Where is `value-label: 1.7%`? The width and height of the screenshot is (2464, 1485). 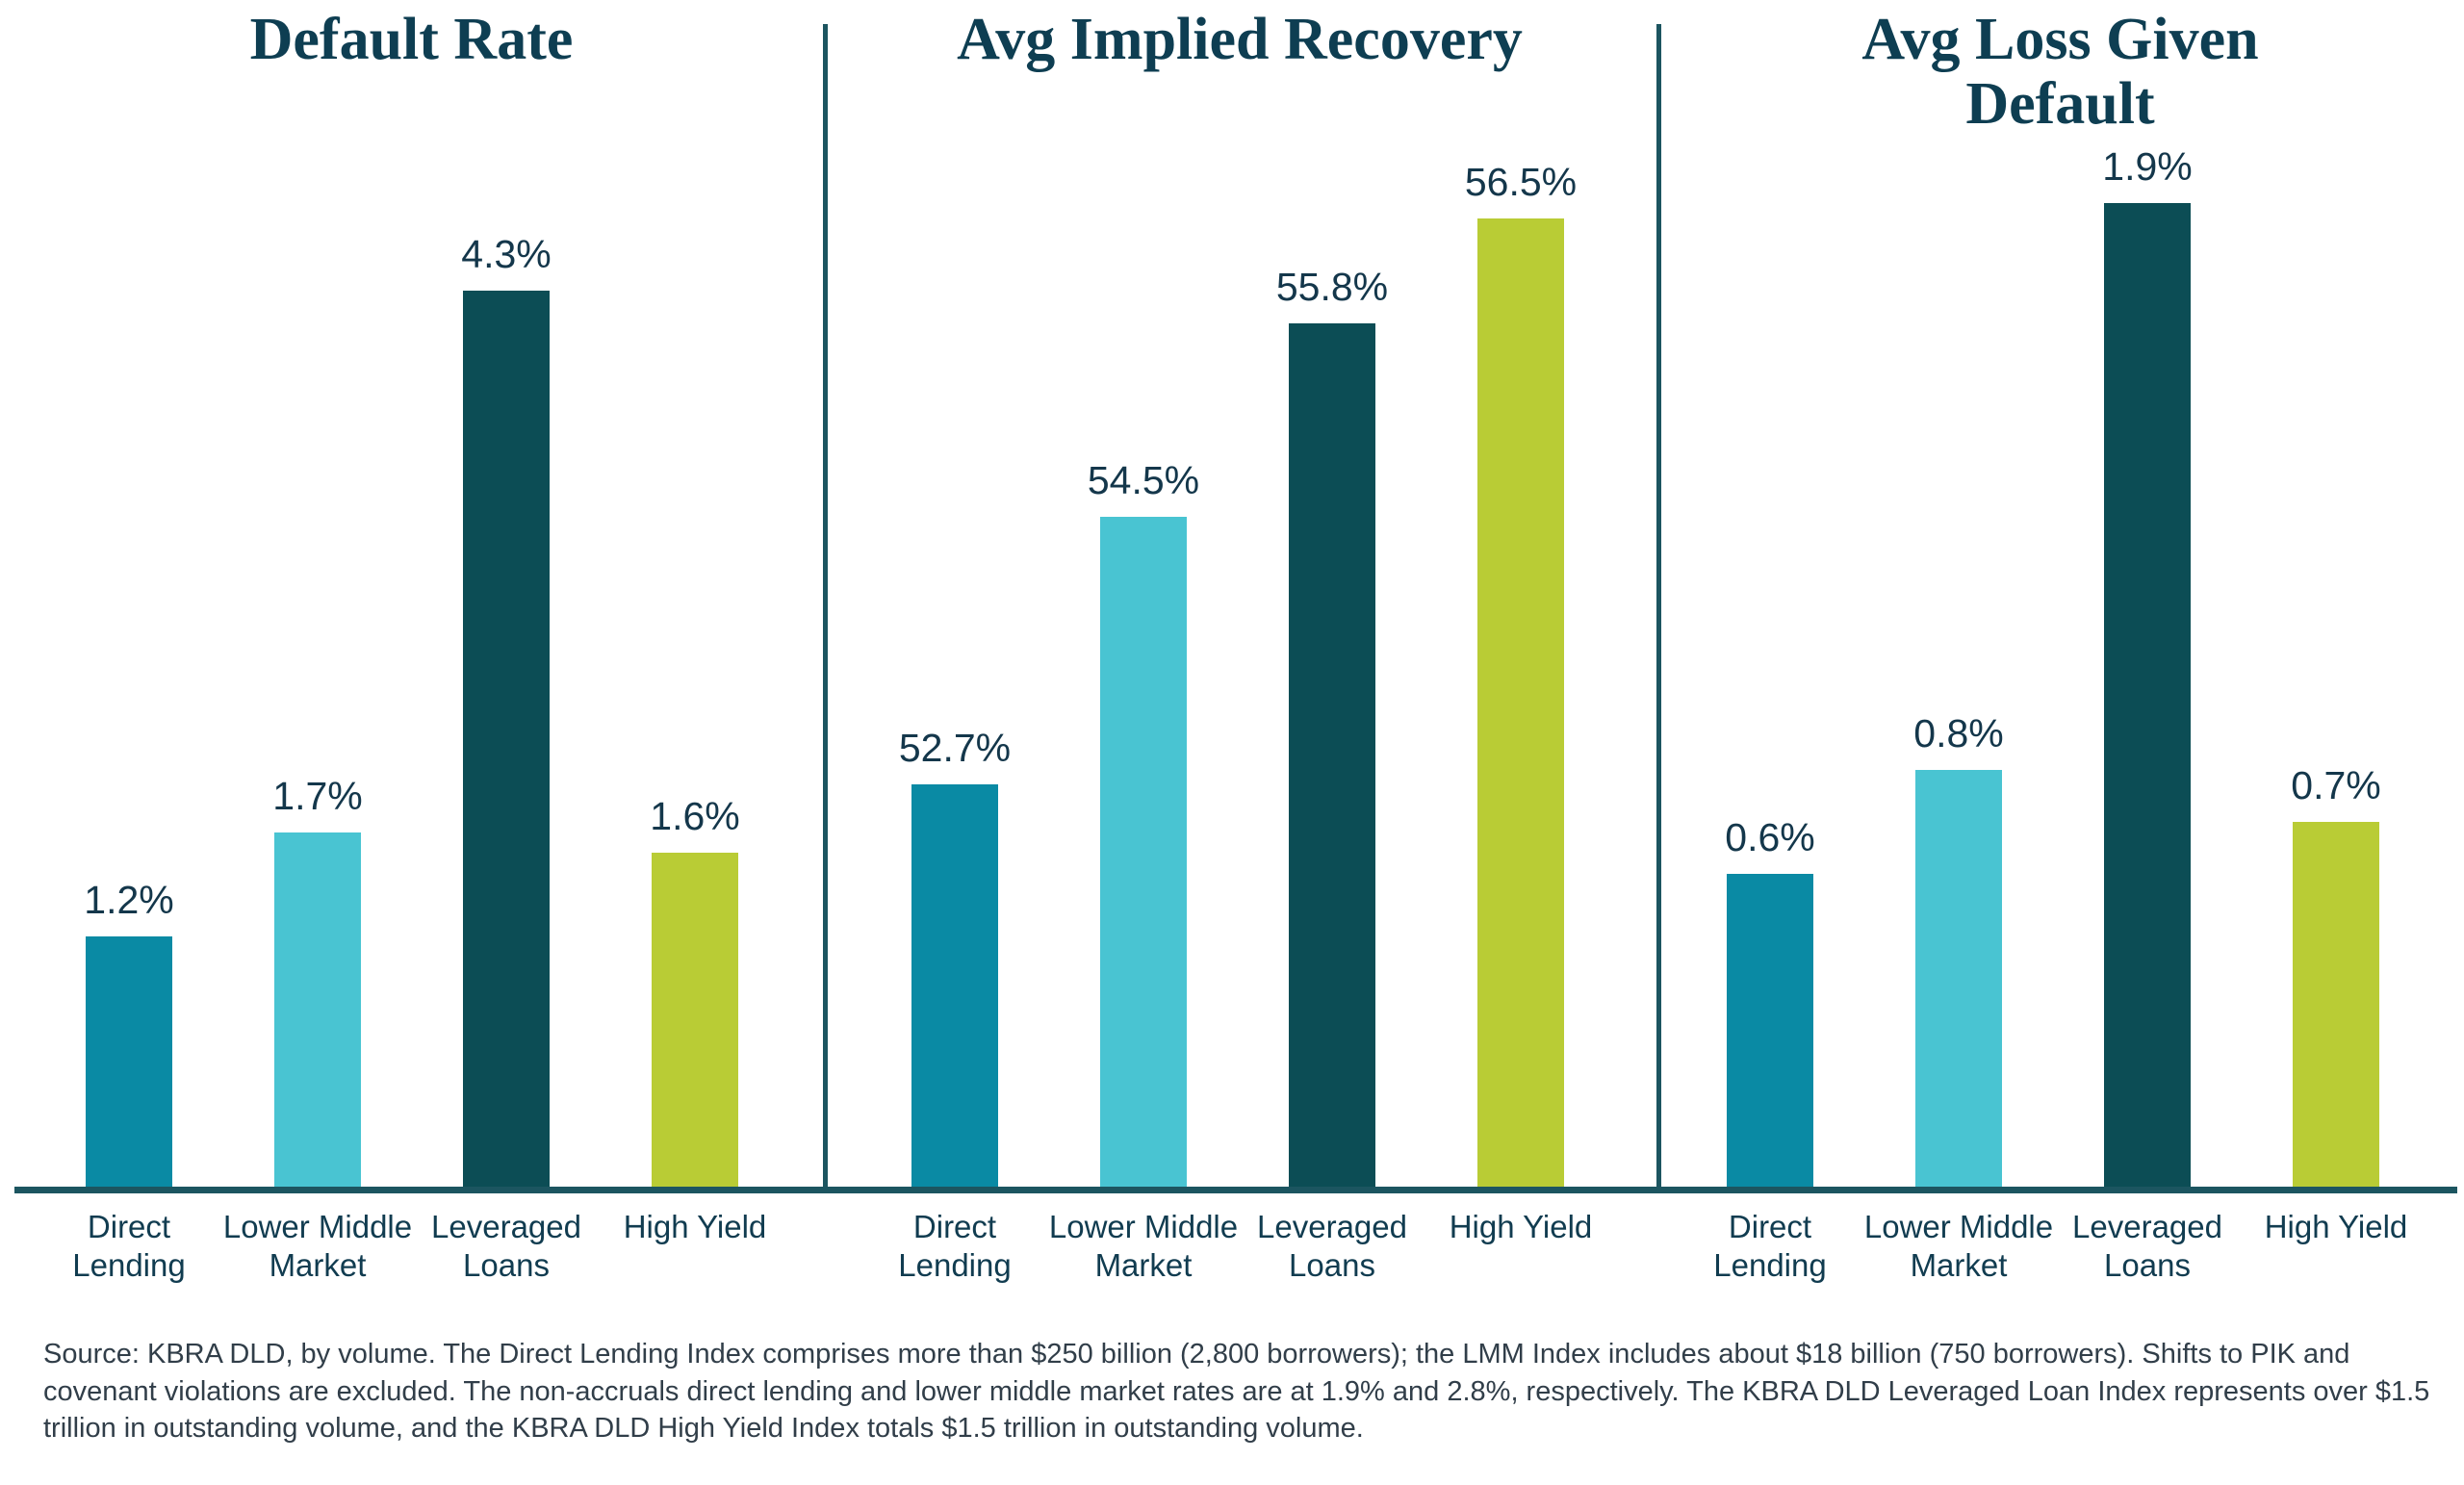 value-label: 1.7% is located at coordinates (317, 796).